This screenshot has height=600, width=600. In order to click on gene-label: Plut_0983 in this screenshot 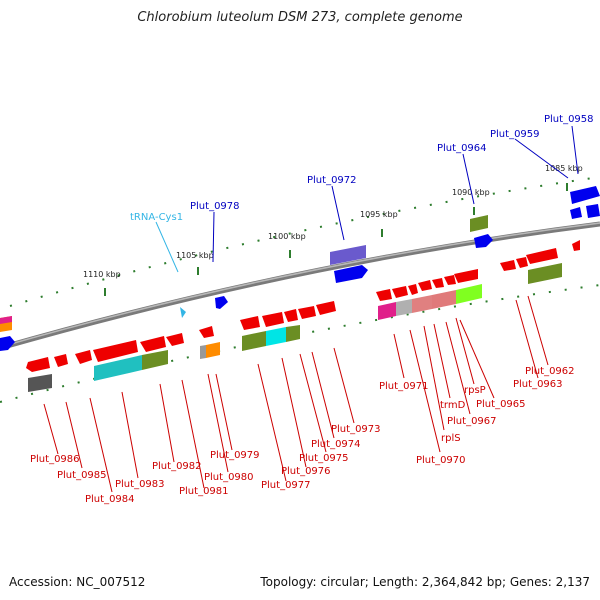, I will do `click(140, 484)`.